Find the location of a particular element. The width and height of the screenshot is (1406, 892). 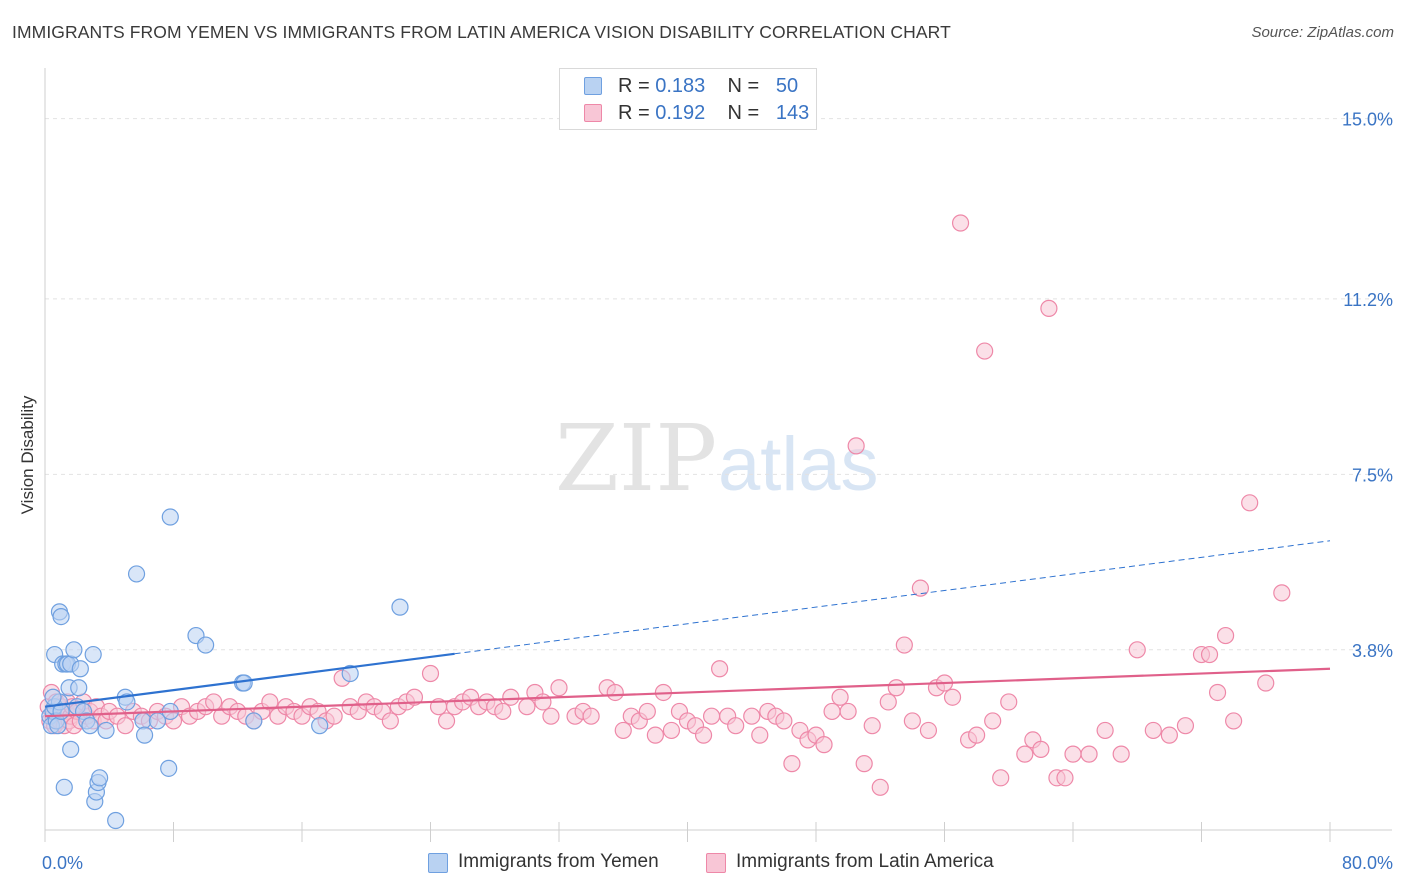

legend-label-yemen: Immigrants from Yemen is located at coordinates (558, 861).